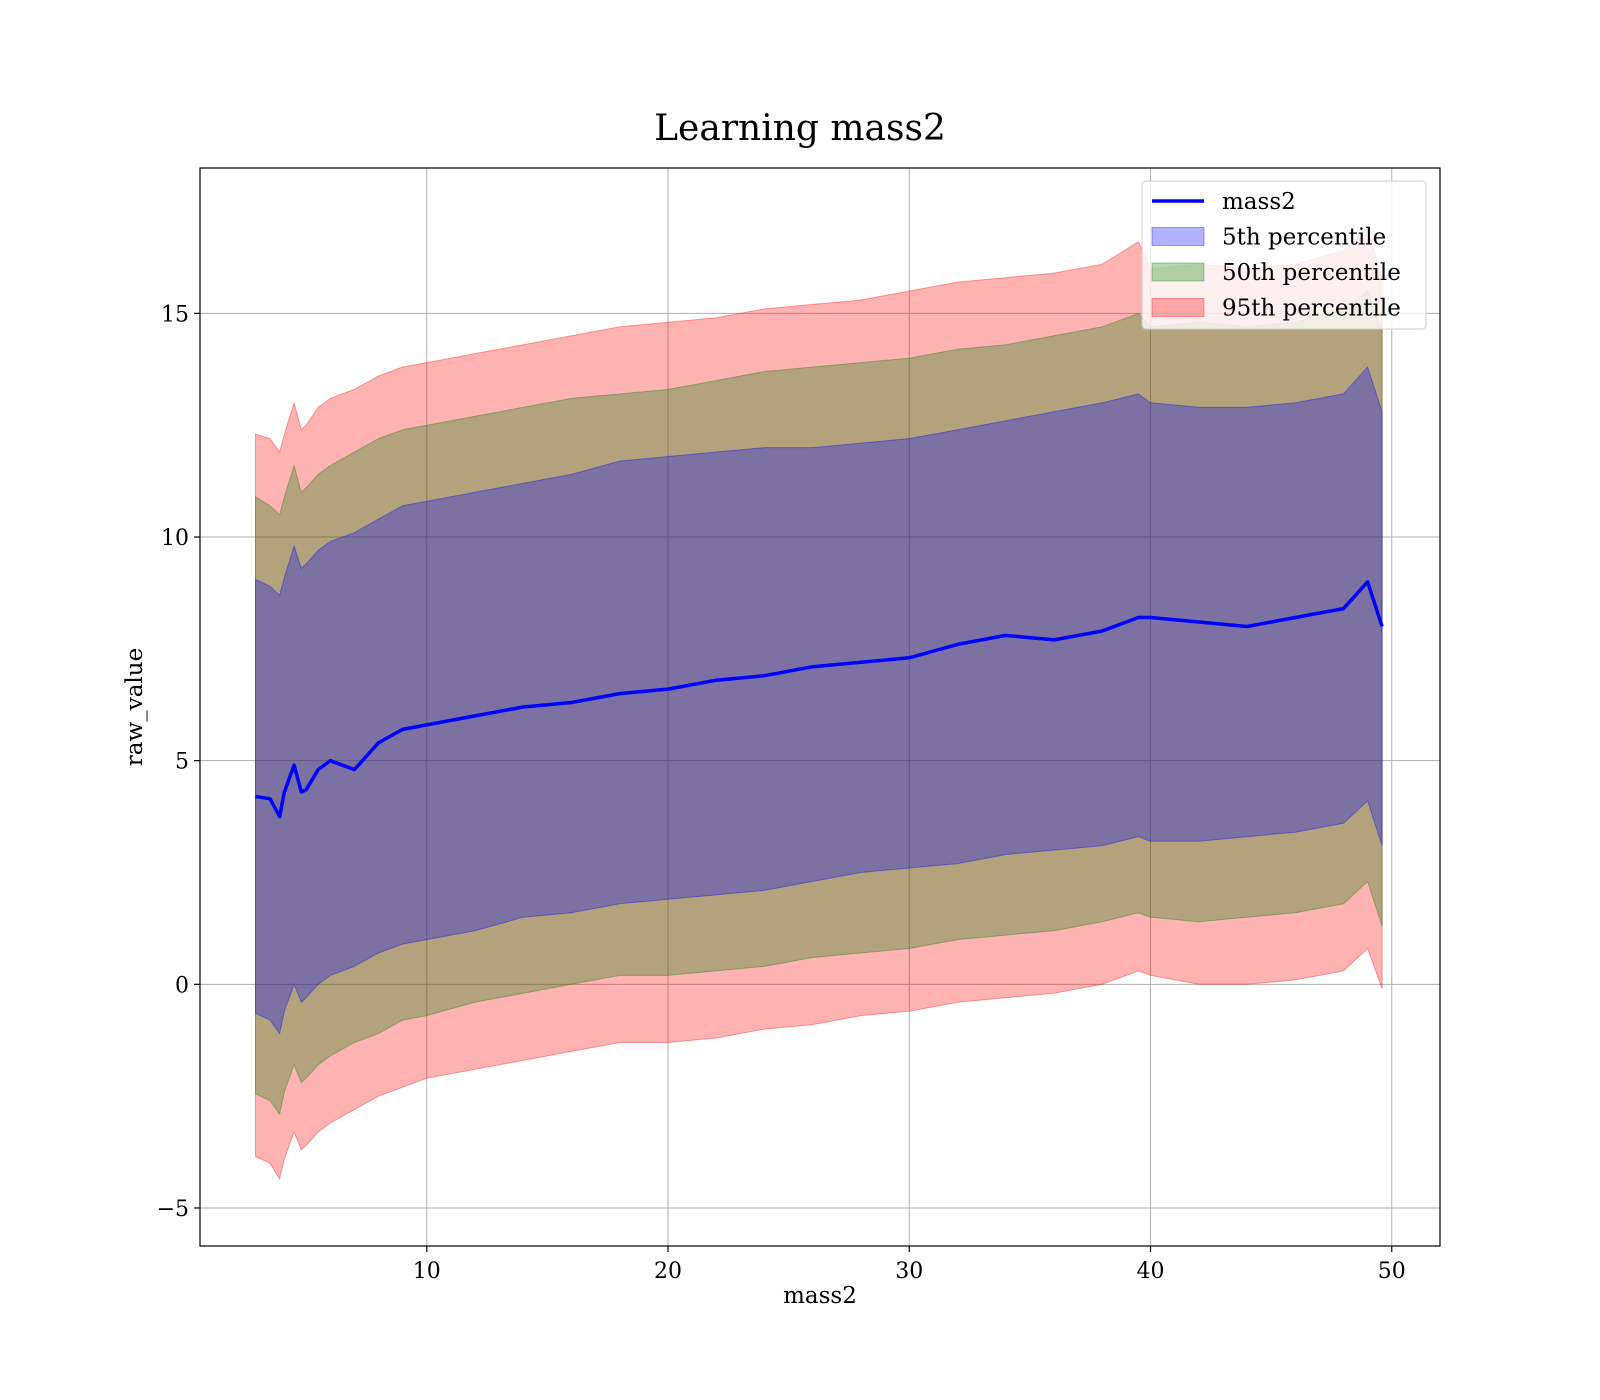 This screenshot has width=1600, height=1400. Describe the element at coordinates (1259, 202) in the screenshot. I see `legend-label-0: mass2` at that location.